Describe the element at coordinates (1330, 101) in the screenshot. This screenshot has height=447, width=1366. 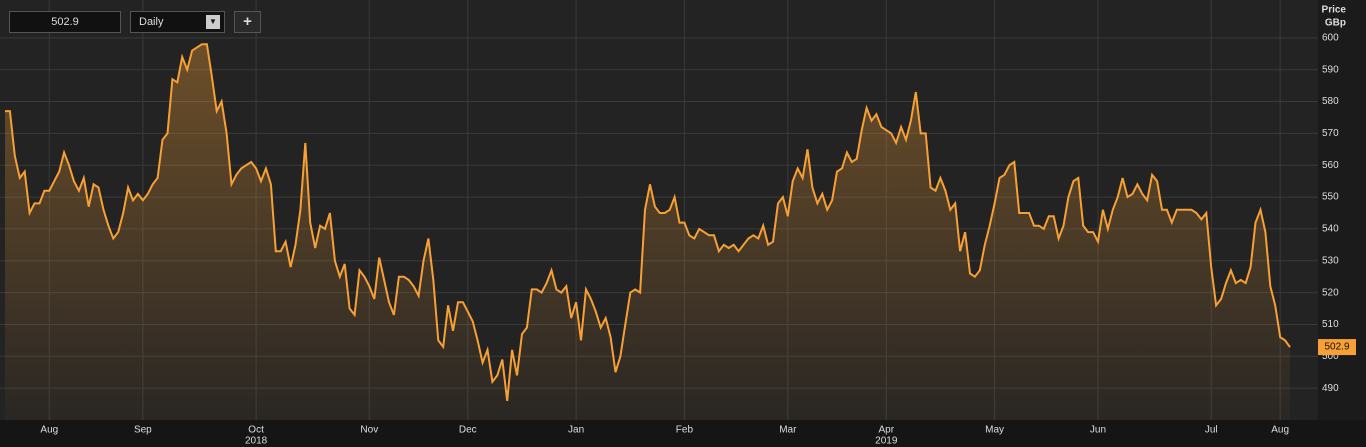
I see `y-tick-label: 580` at that location.